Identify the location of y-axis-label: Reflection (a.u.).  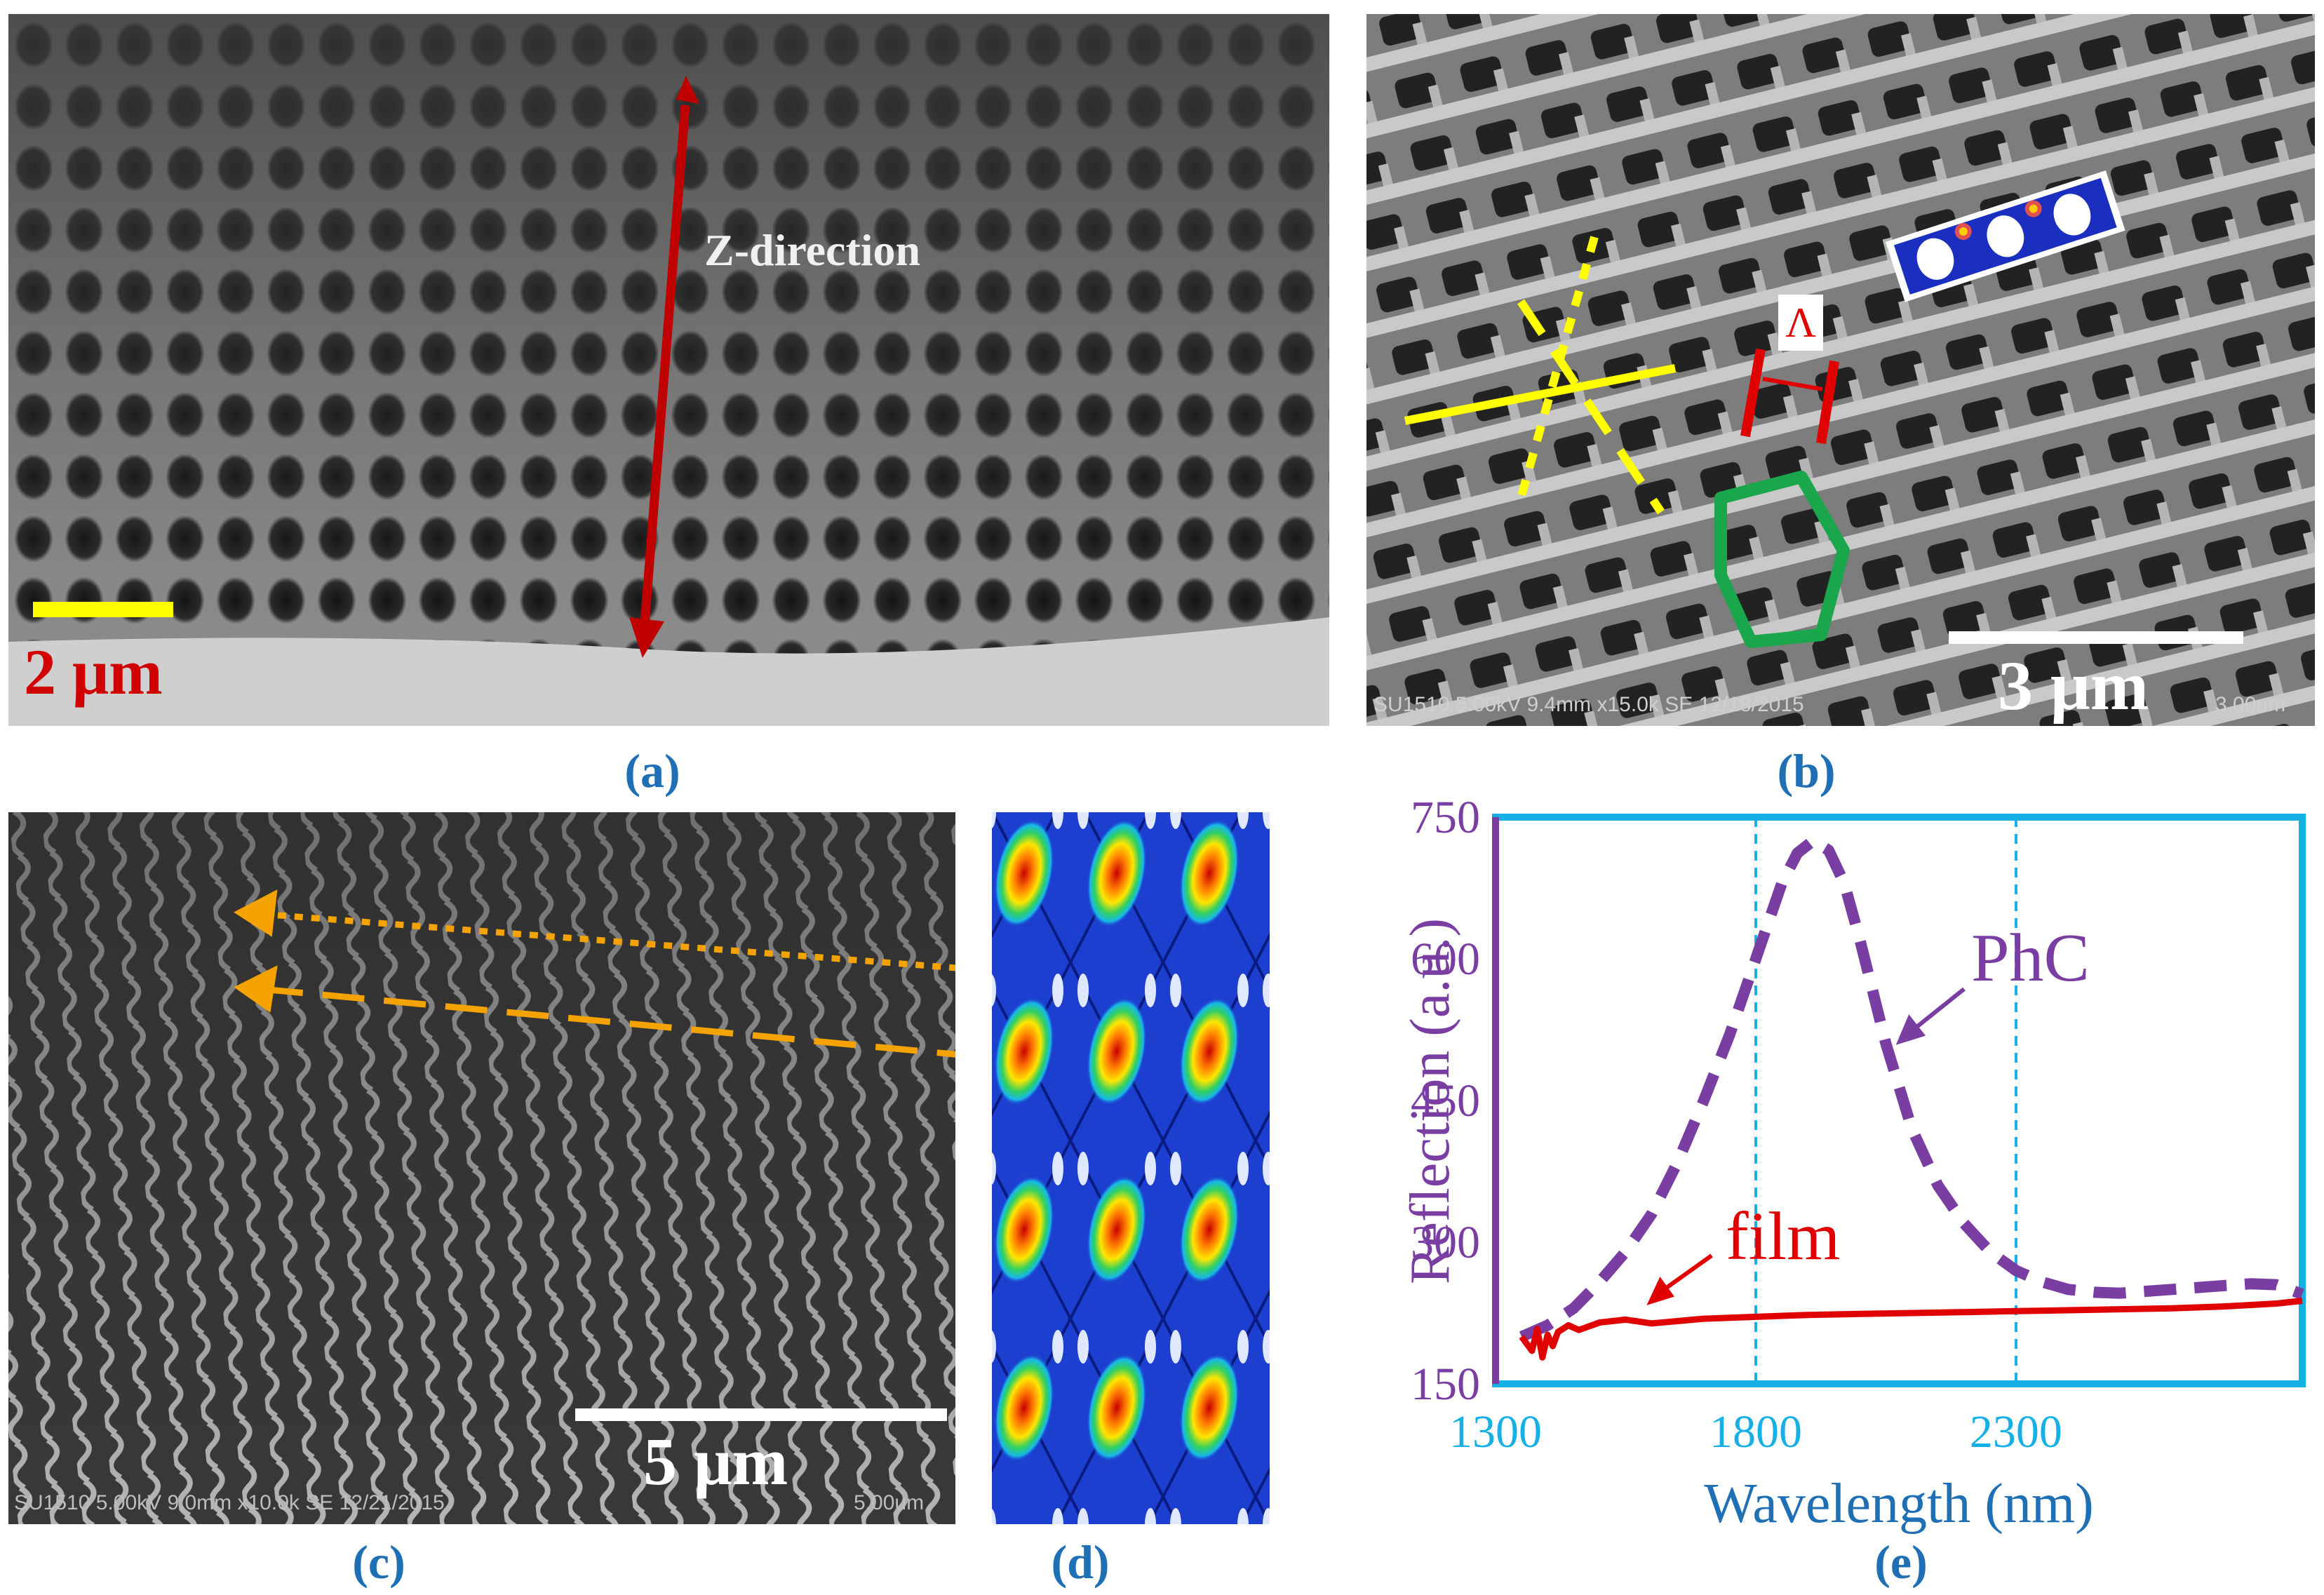
(1430, 1101).